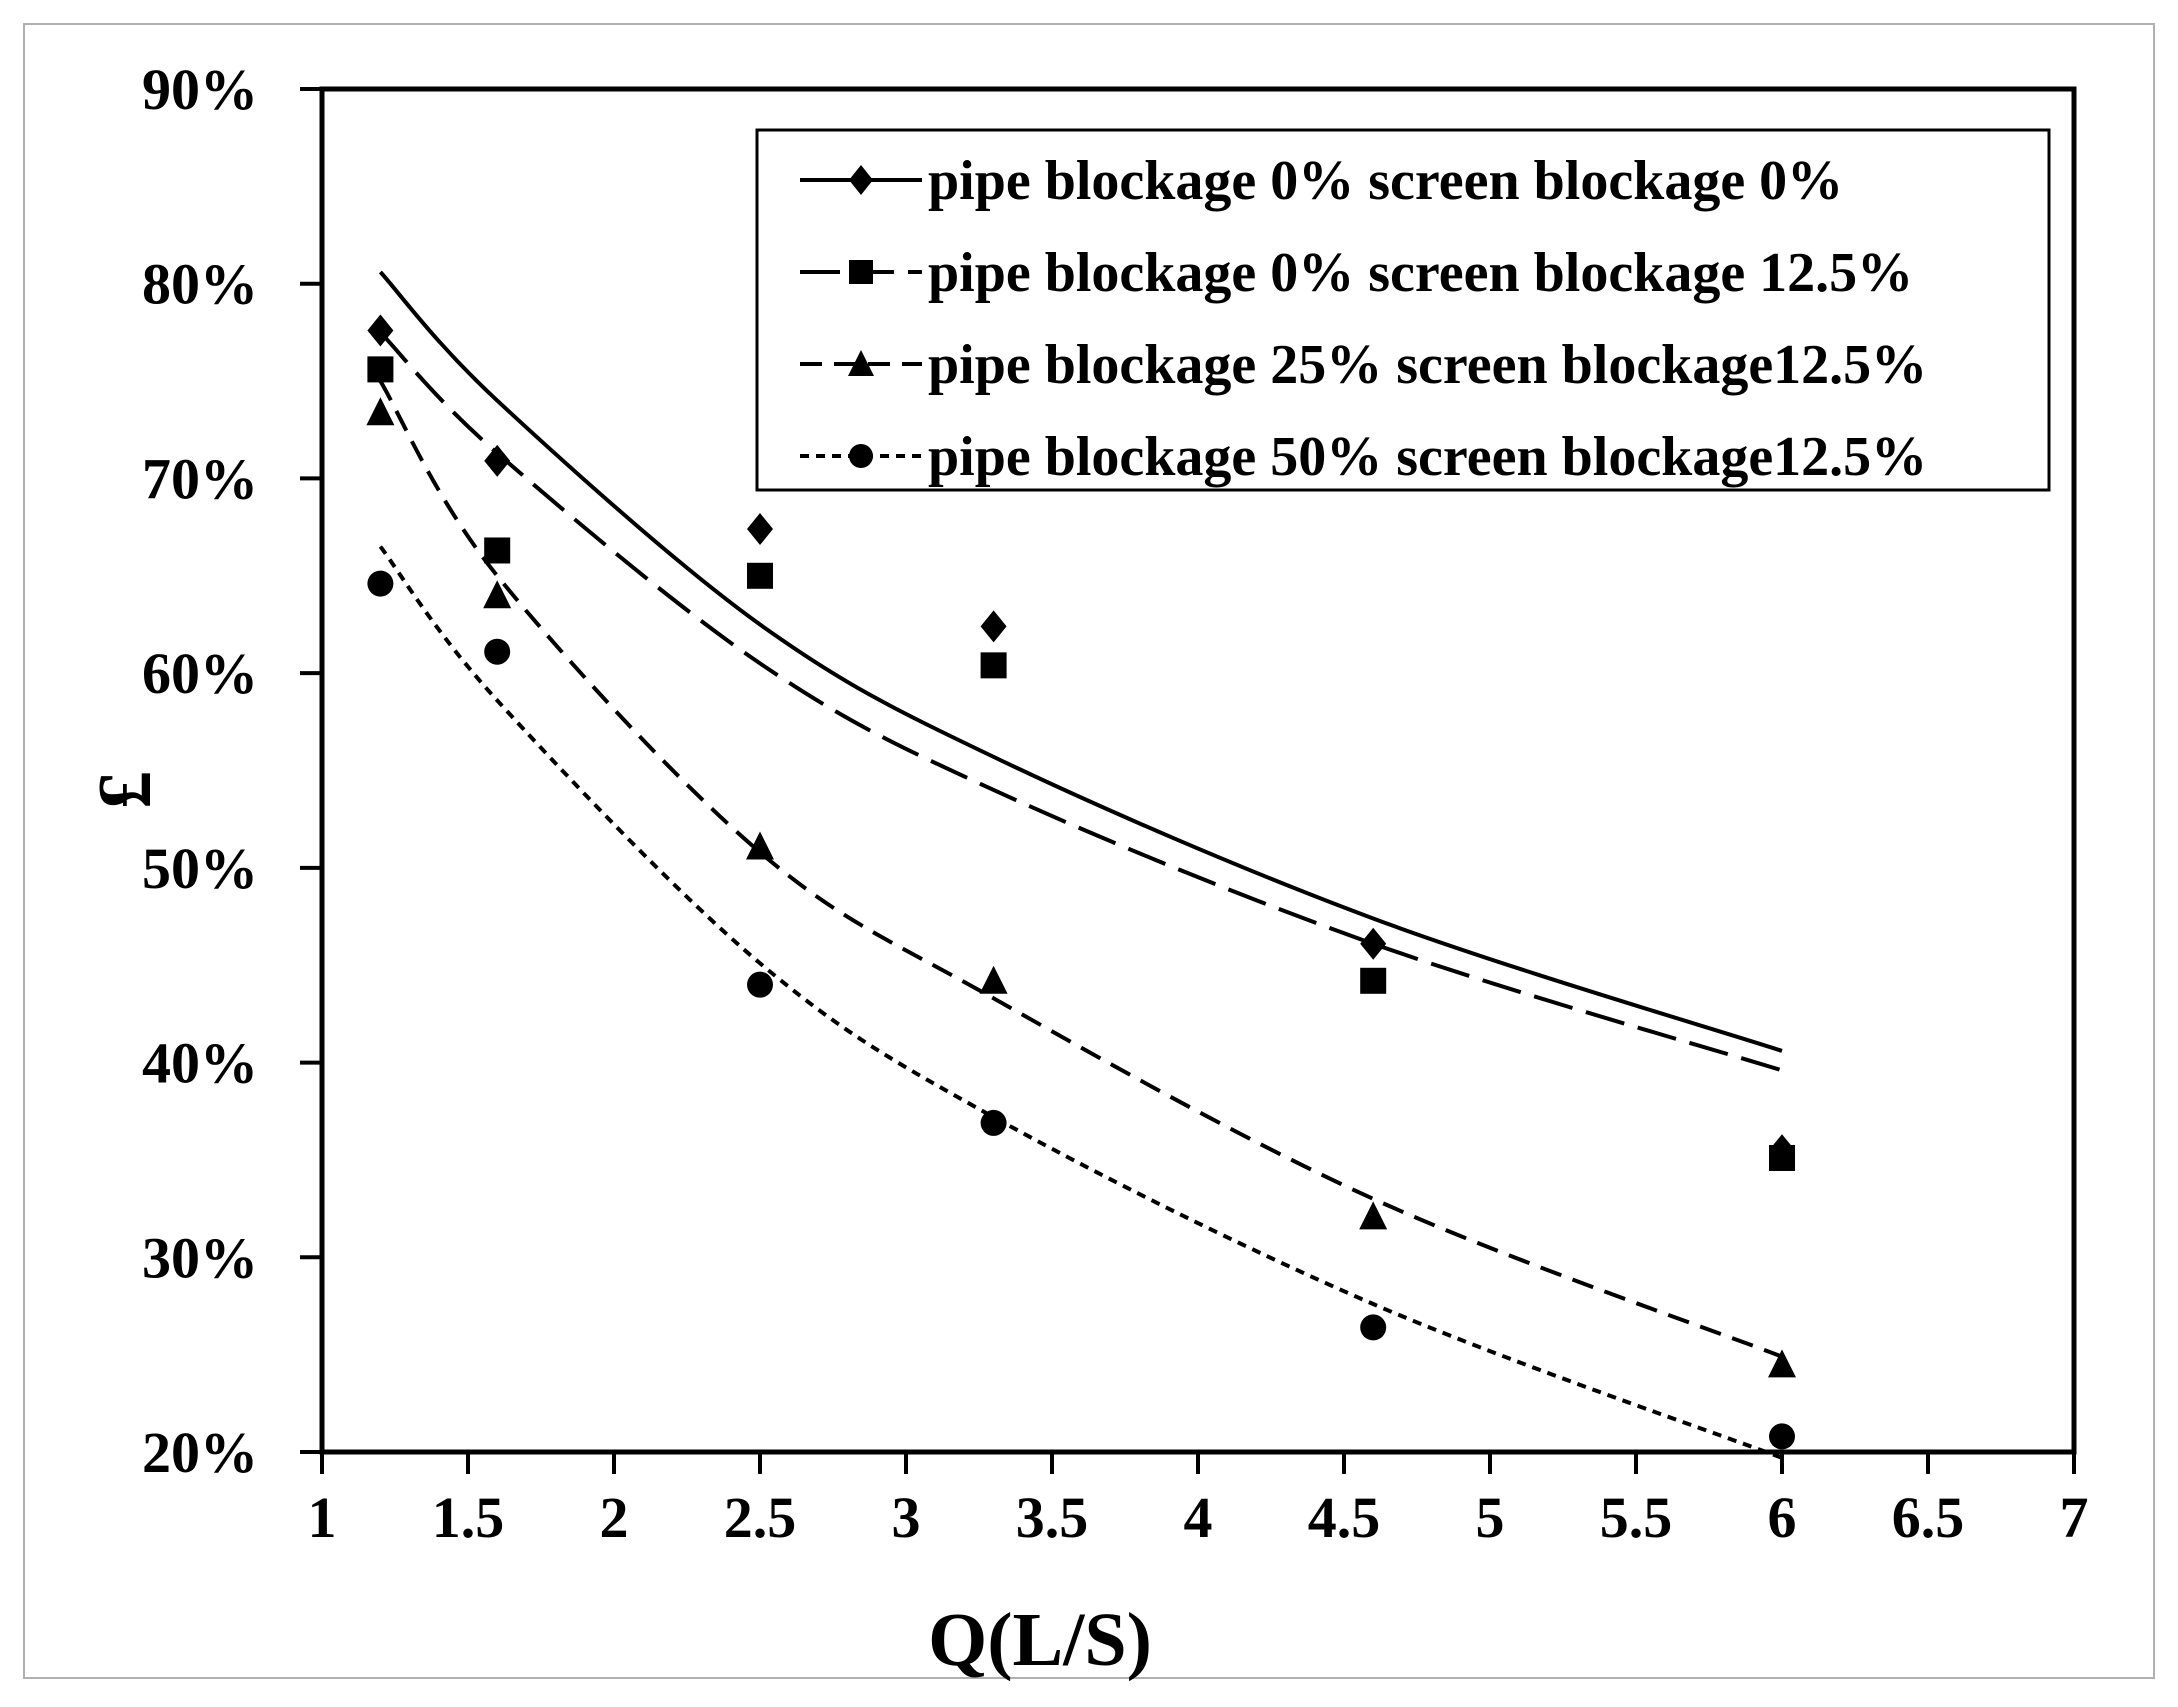 The width and height of the screenshot is (2178, 1707). Describe the element at coordinates (322, 1517) in the screenshot. I see `x-tick-label: 1` at that location.